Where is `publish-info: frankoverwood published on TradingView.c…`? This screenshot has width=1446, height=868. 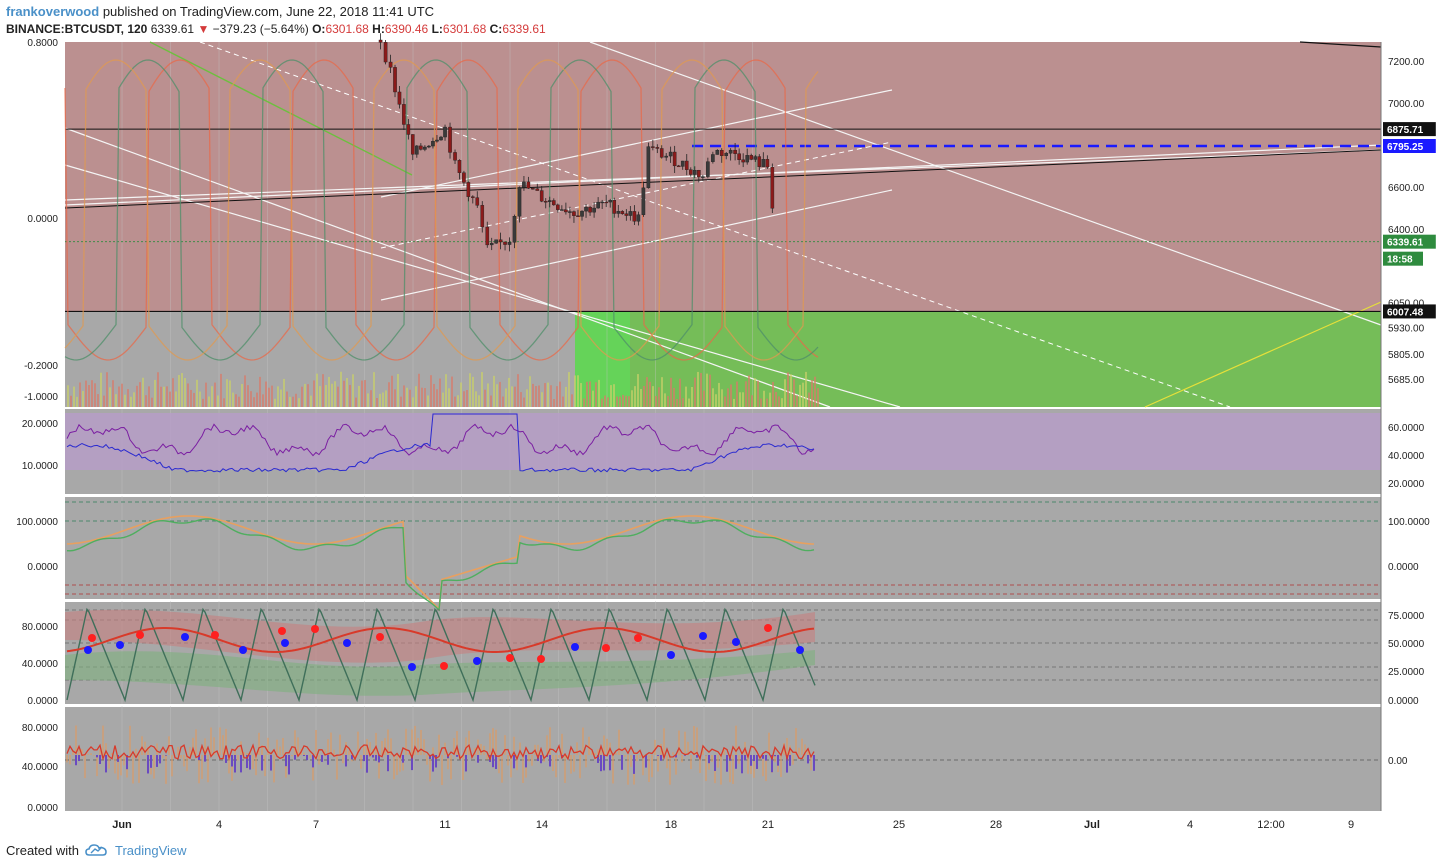
publish-info: frankoverwood published on TradingView.c… is located at coordinates (220, 11).